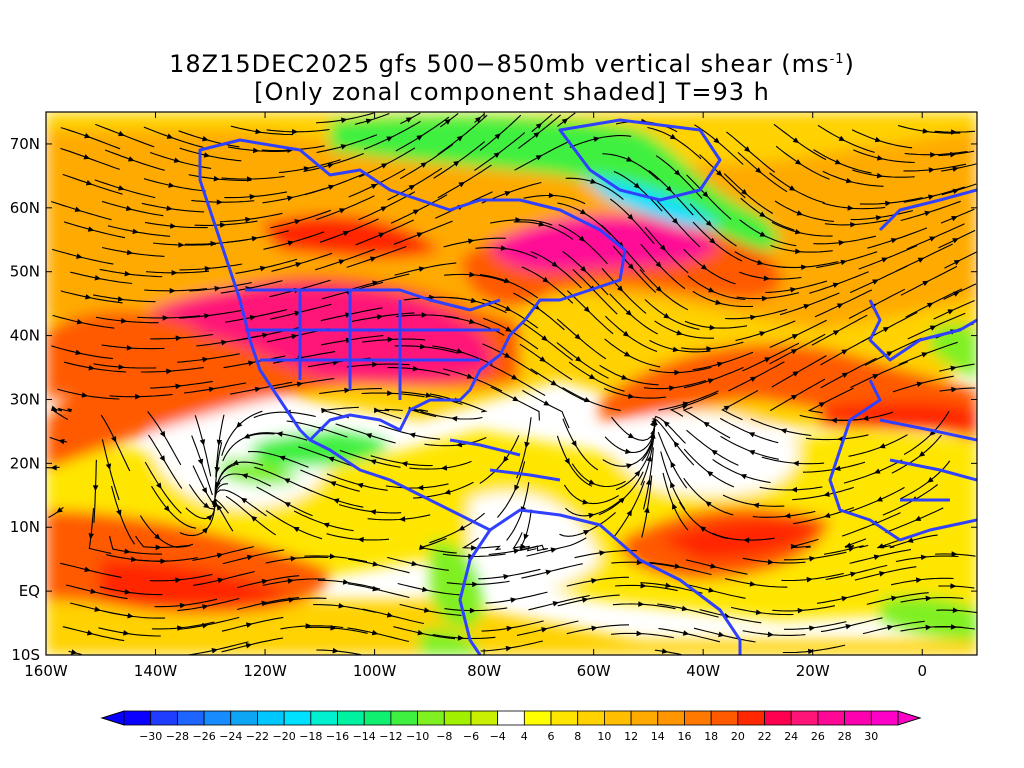 This screenshot has height=768, width=1024. What do you see at coordinates (25, 463) in the screenshot?
I see `lat-tick-label: 20N` at bounding box center [25, 463].